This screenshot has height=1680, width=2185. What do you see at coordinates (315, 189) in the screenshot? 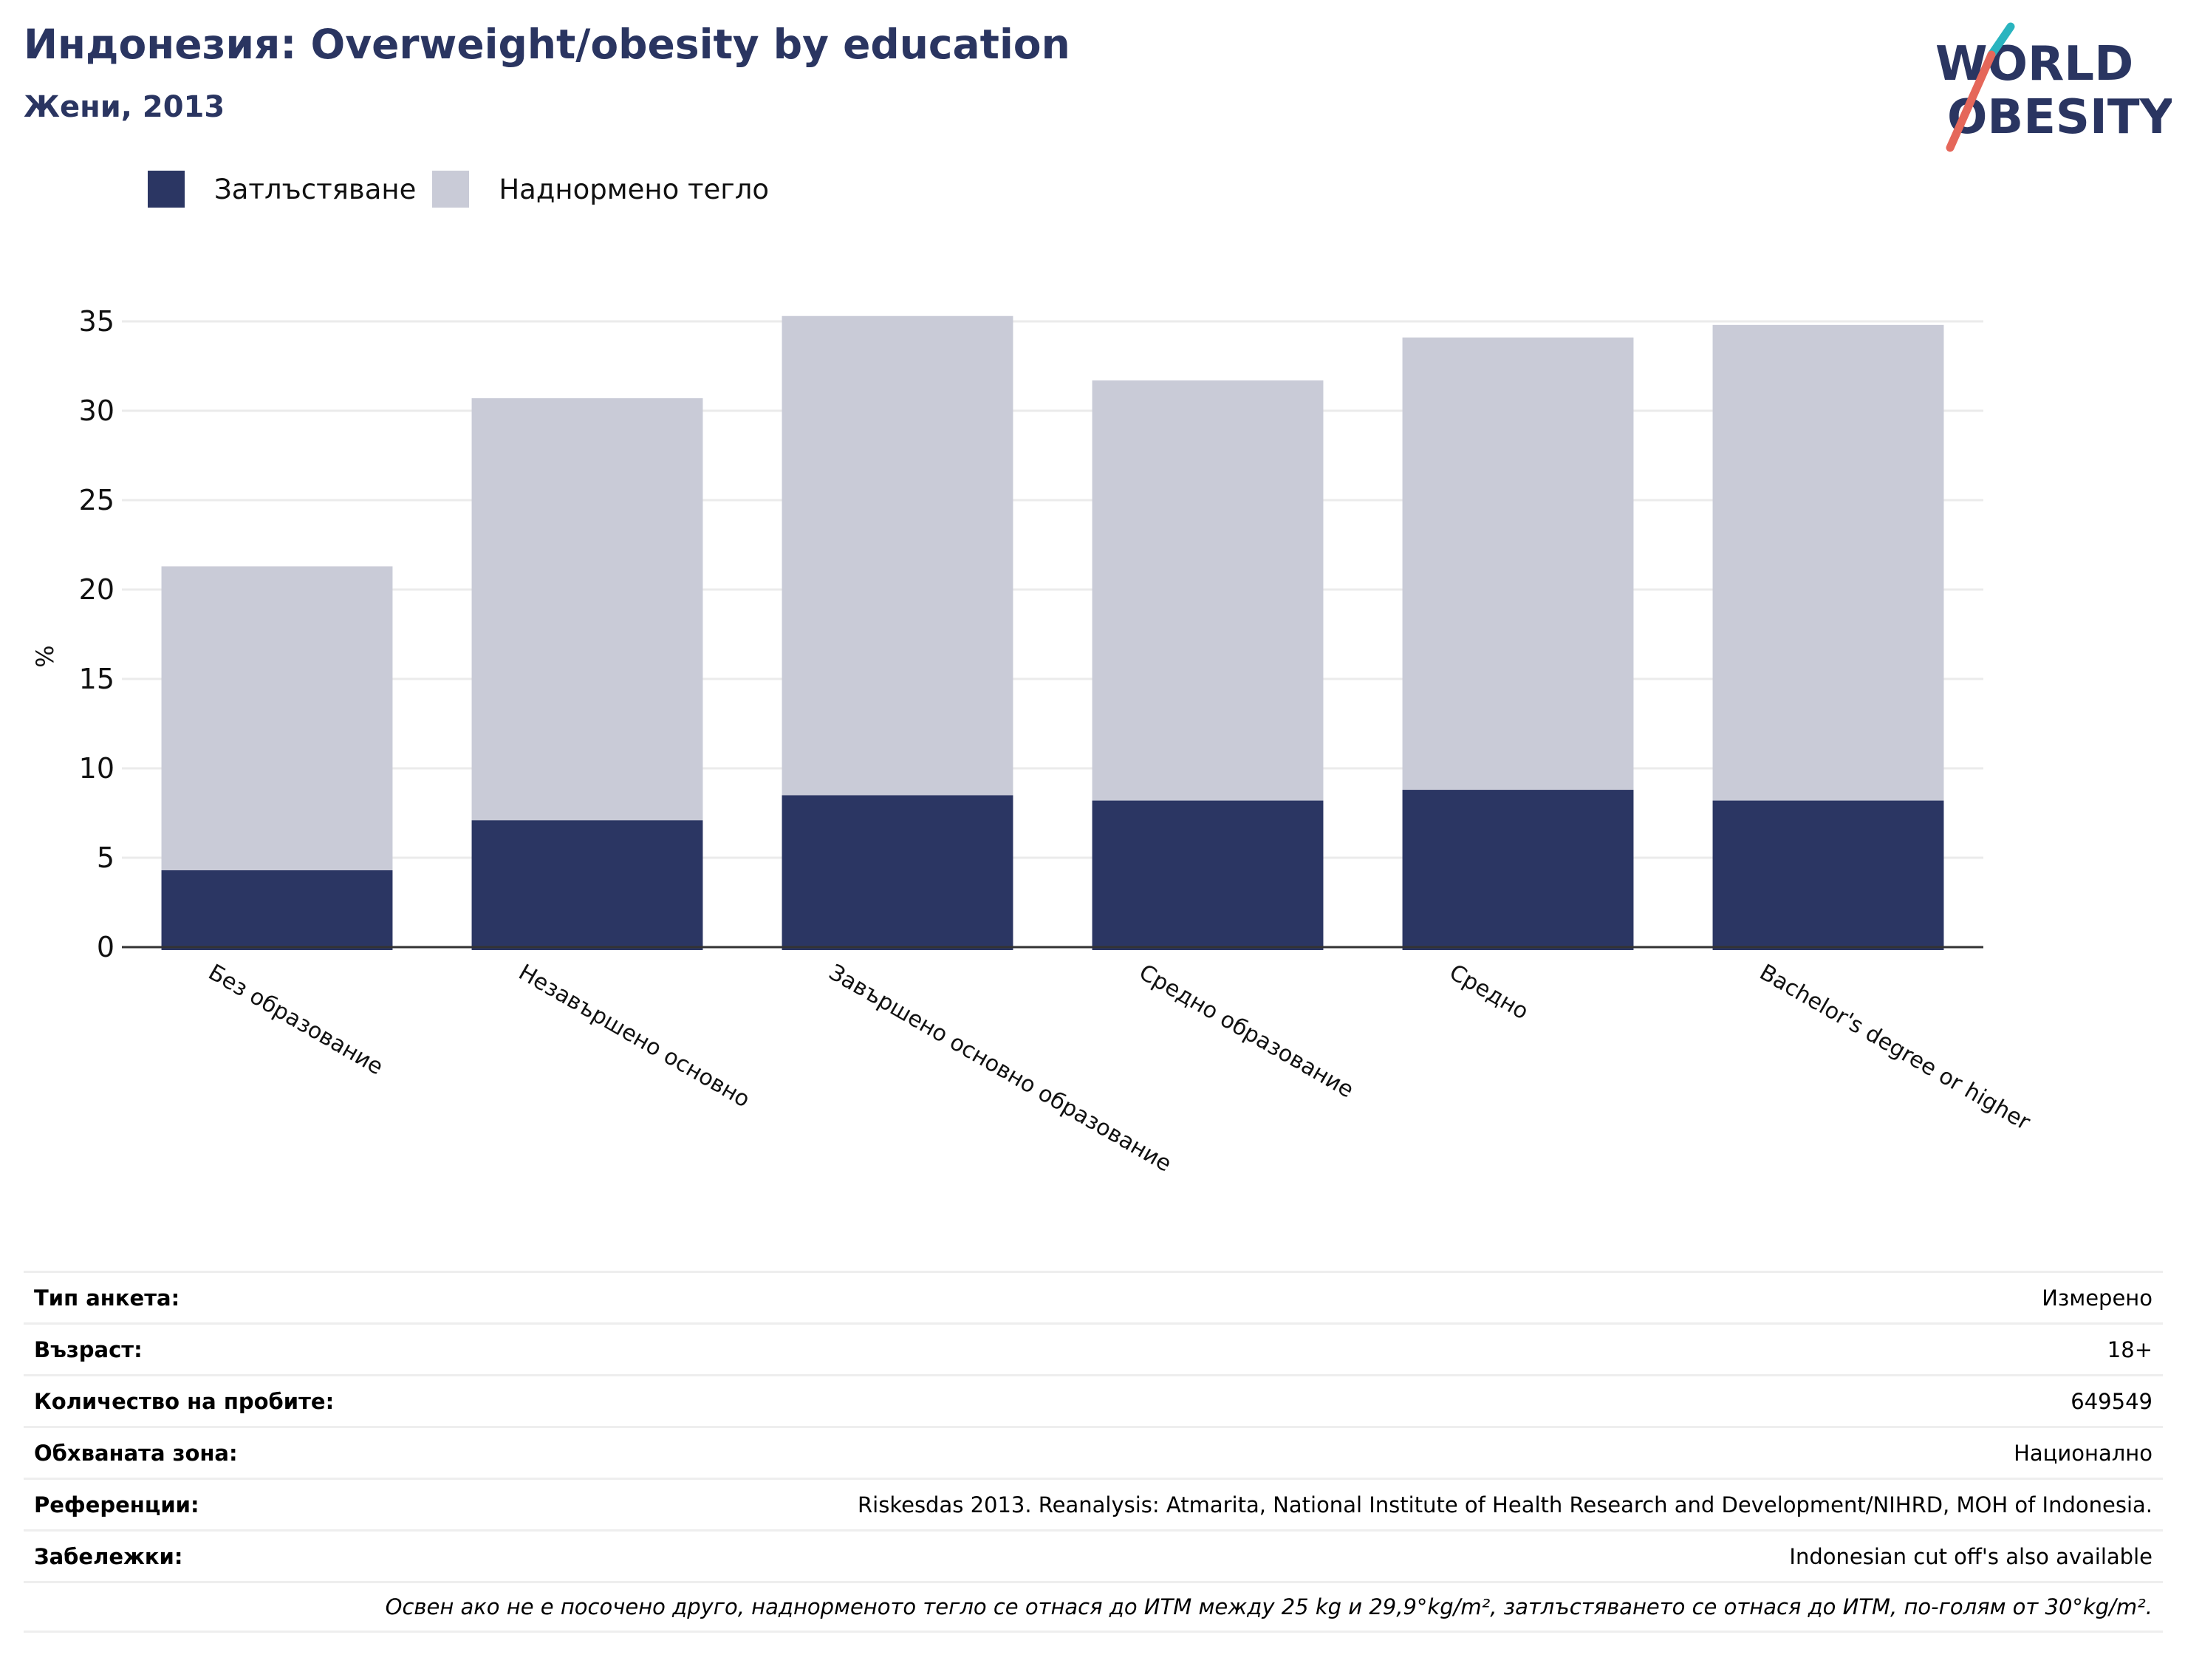
I see `legend-label-obesity: Затлъстяване` at bounding box center [315, 189].